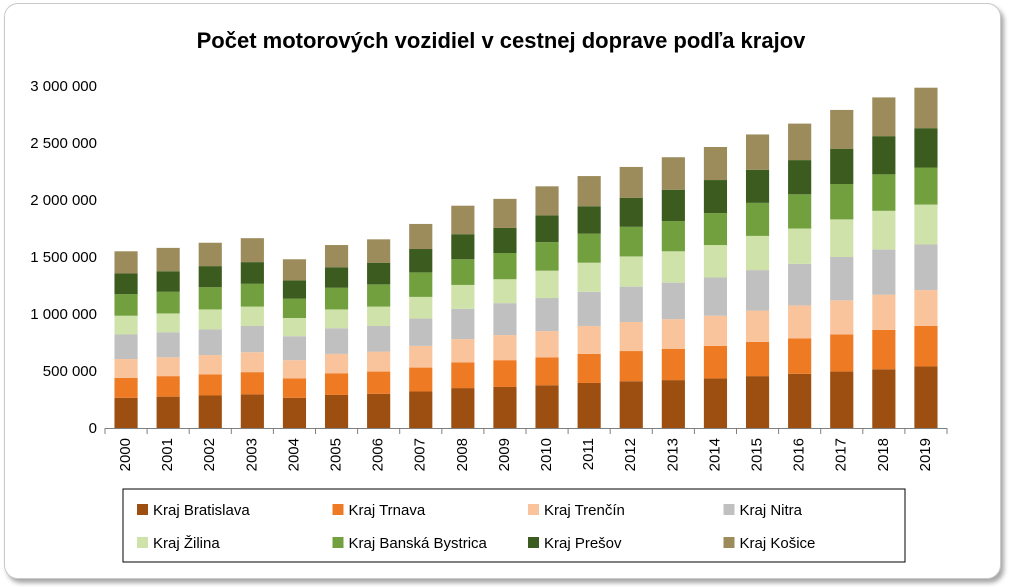  What do you see at coordinates (925, 454) in the screenshot?
I see `x-tick-label: 2019` at bounding box center [925, 454].